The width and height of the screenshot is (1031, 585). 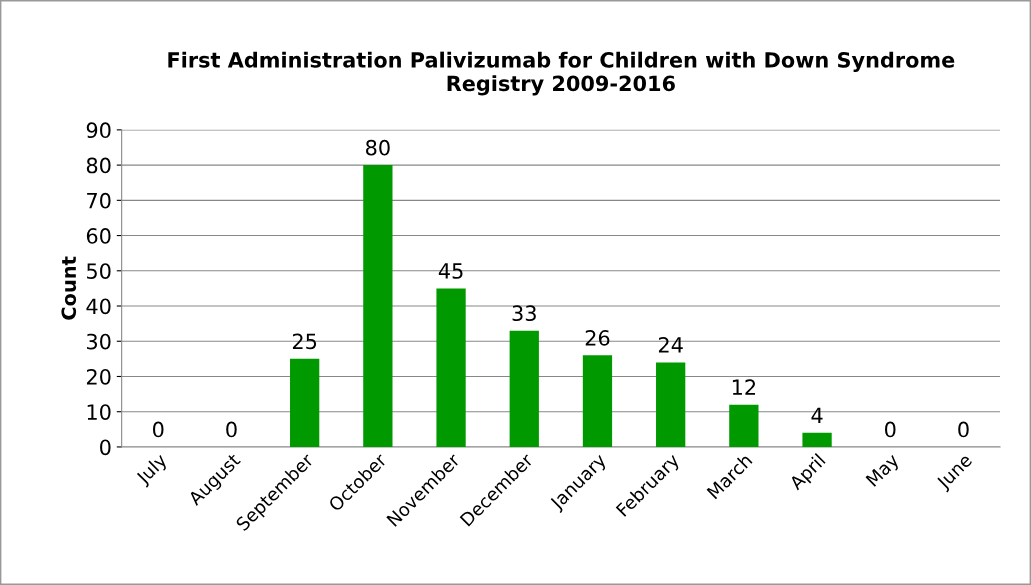 I want to click on y-tick-label: 20, so click(x=98, y=376).